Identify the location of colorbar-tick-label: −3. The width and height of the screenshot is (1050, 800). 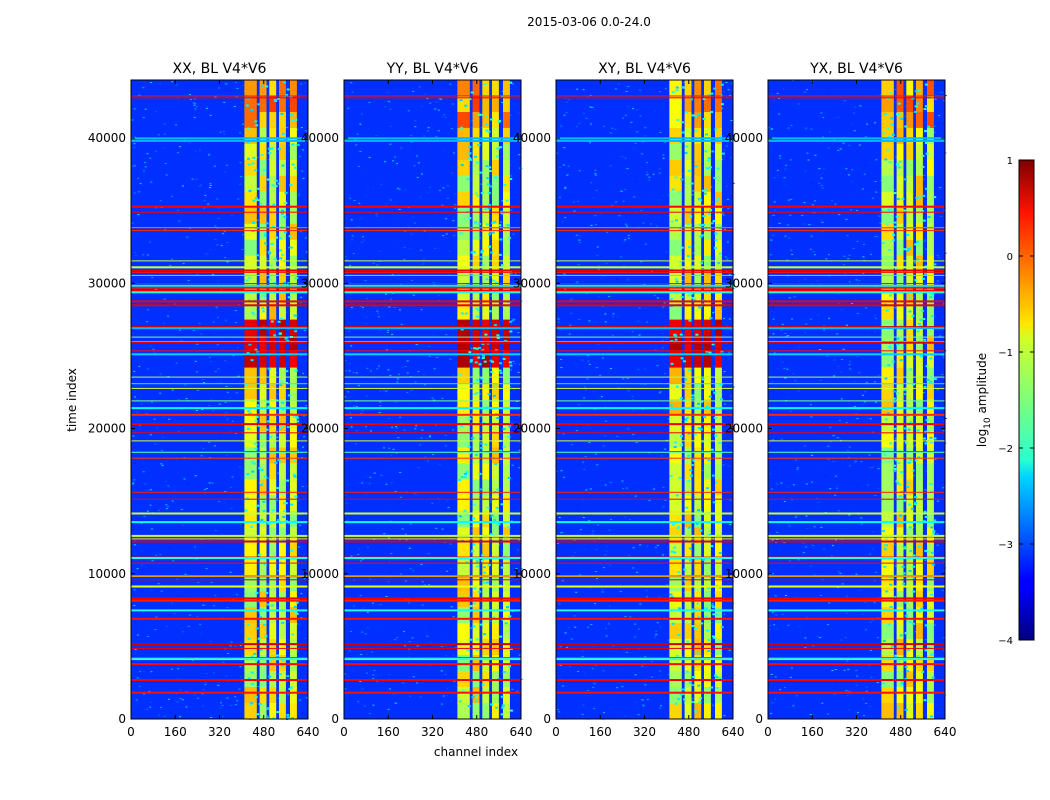
(1005, 545).